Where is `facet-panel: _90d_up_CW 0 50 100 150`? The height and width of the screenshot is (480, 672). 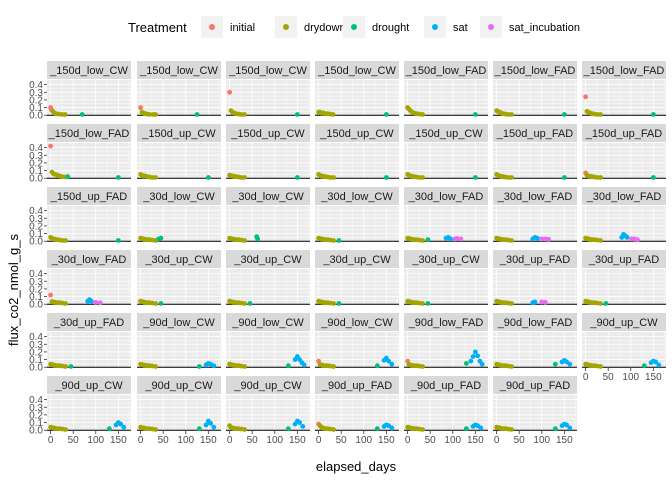 facet-panel: _90d_up_CW 0 50 100 150 is located at coordinates (179, 411).